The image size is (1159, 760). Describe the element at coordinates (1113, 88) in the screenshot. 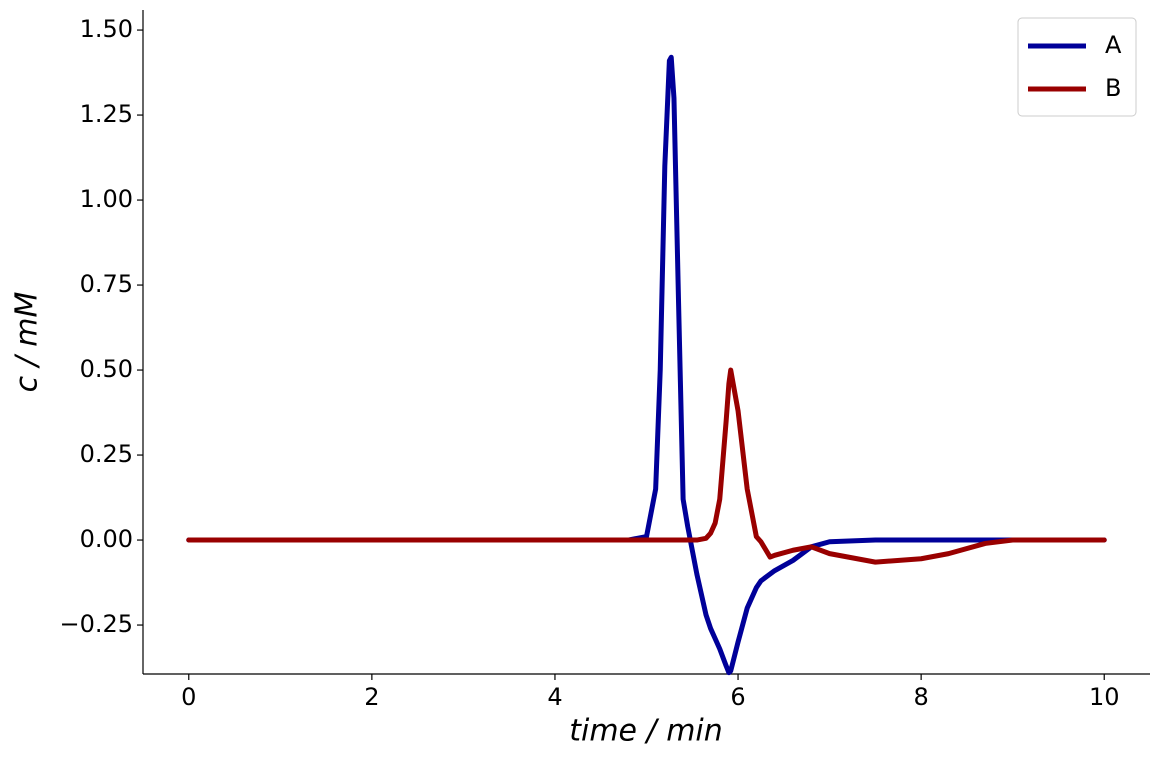

I see `legend-label: B` at that location.